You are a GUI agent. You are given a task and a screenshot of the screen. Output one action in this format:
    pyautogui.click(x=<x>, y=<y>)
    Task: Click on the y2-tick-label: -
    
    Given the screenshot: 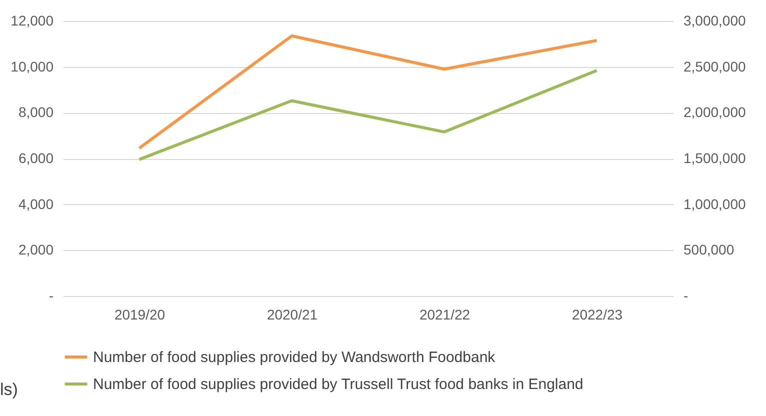 What is the action you would take?
    pyautogui.click(x=686, y=296)
    